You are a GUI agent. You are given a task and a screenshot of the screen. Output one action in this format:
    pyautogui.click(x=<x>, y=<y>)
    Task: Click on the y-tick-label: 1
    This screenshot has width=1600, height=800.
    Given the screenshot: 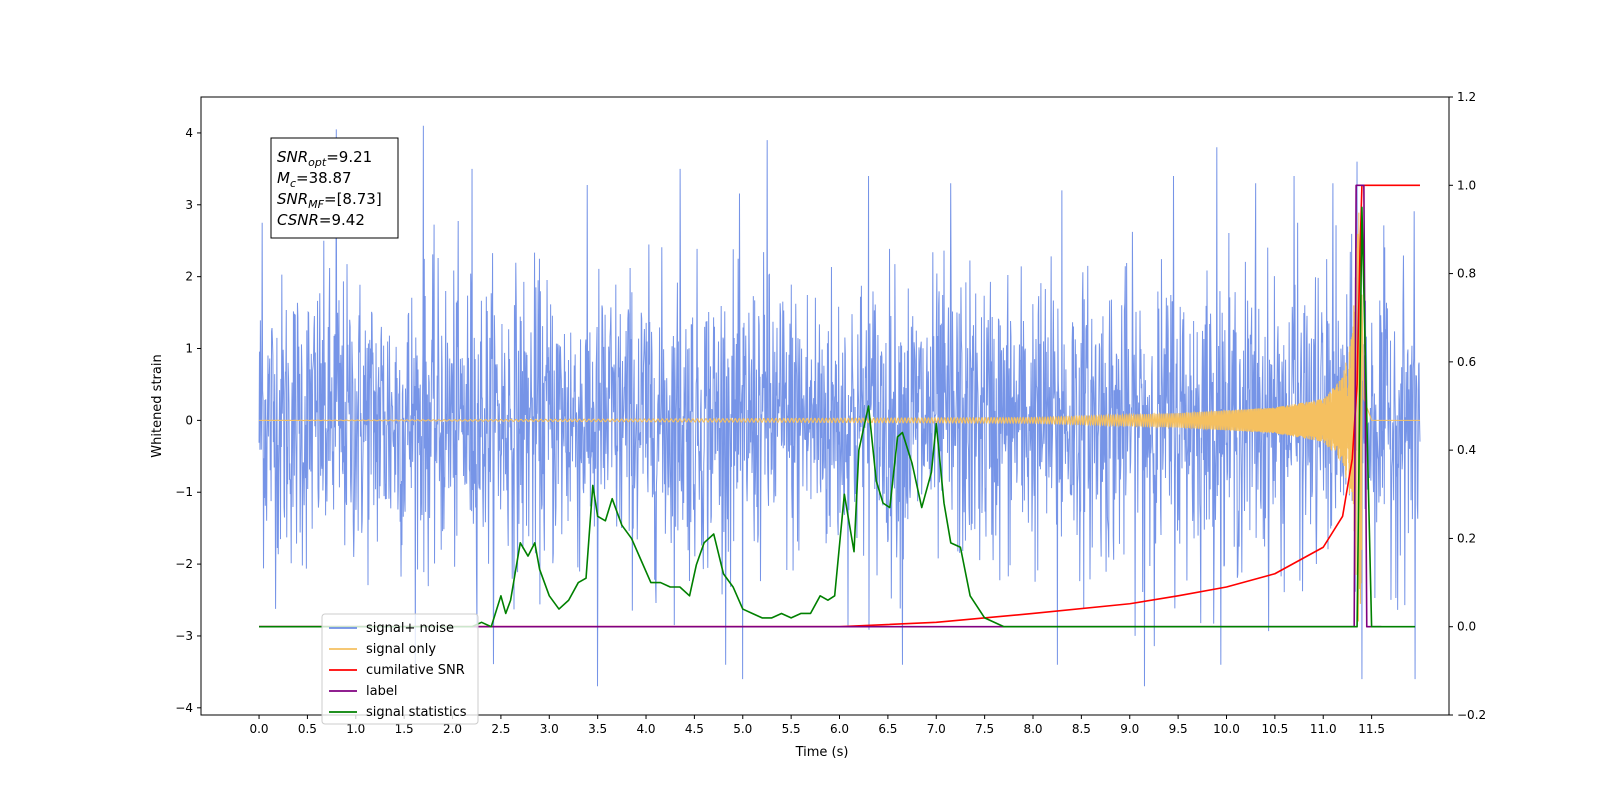 What is the action you would take?
    pyautogui.click(x=189, y=349)
    